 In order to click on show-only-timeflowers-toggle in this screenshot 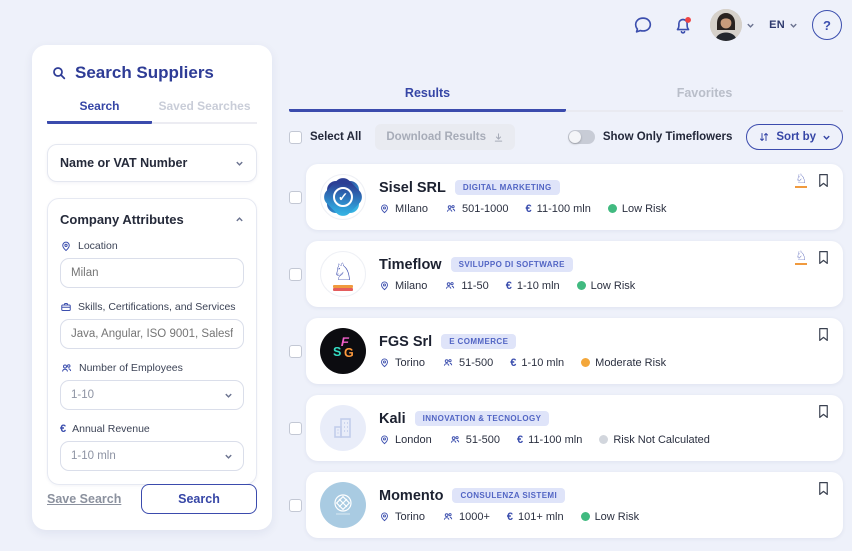, I will do `click(581, 137)`.